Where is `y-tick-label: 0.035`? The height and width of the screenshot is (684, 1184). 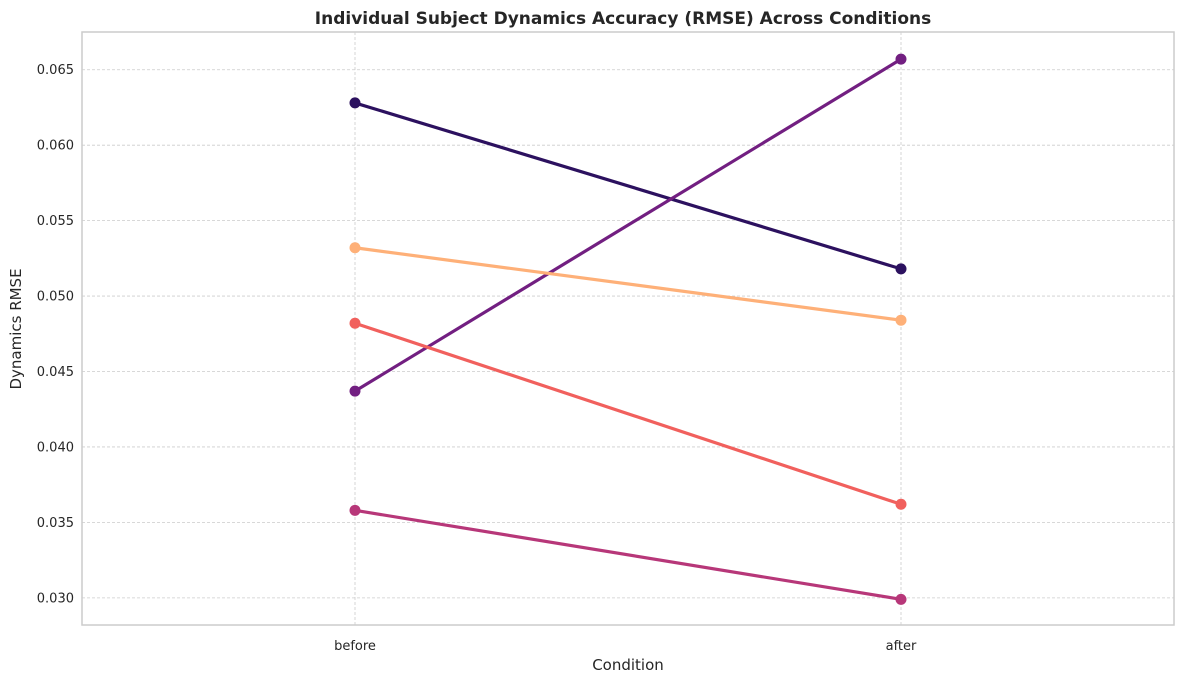
y-tick-label: 0.035 is located at coordinates (55, 523).